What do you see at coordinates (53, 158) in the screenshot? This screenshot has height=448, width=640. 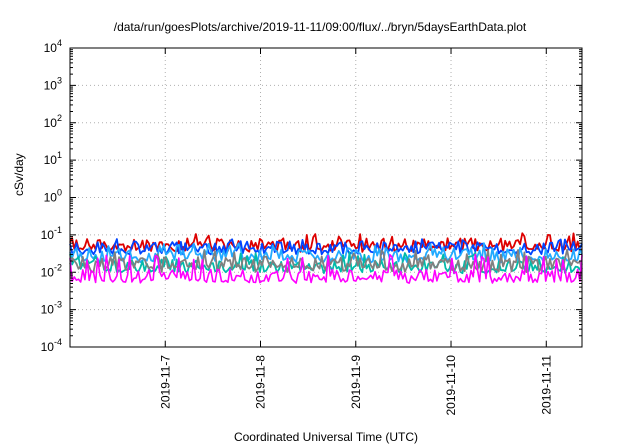 I see `y-tick-label: 10¹` at bounding box center [53, 158].